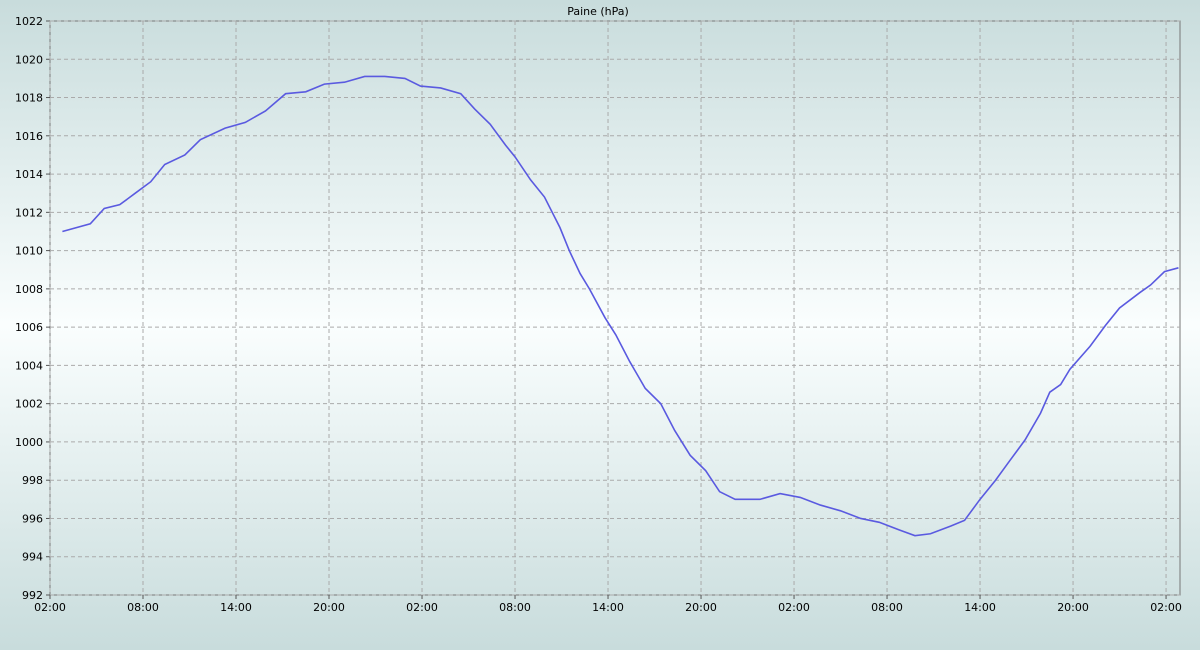 The image size is (1200, 650). Describe the element at coordinates (29, 251) in the screenshot. I see `y-tick-label: 1010` at that location.